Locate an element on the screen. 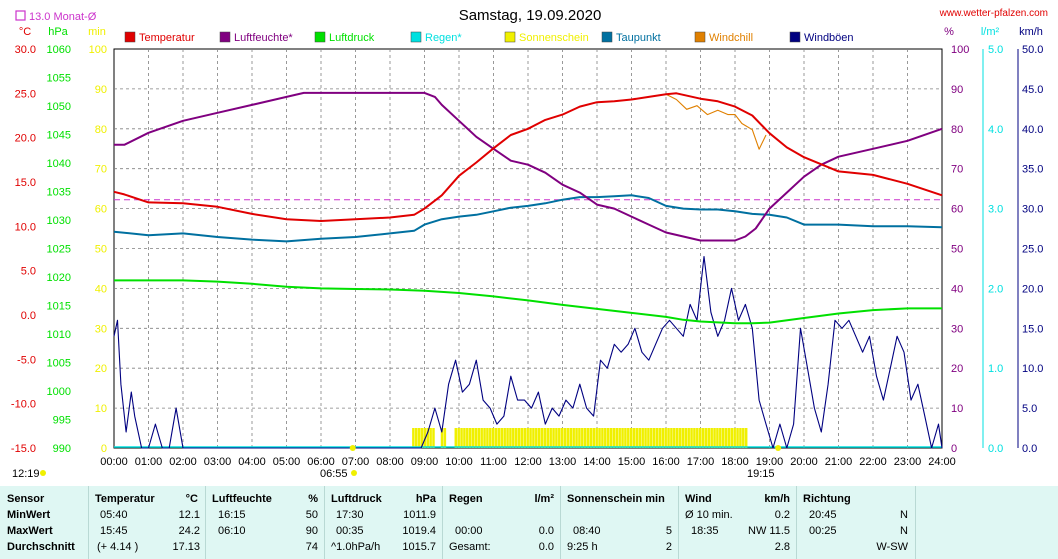 This screenshot has width=1058, height=559. time-tick-label: 12:00 is located at coordinates (528, 462).